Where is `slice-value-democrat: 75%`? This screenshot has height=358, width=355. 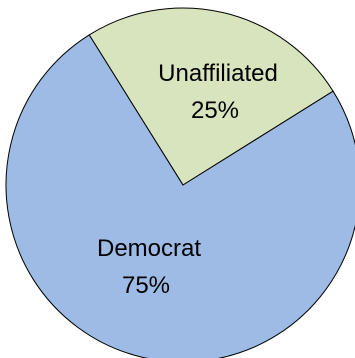
slice-value-democrat: 75% is located at coordinates (146, 285).